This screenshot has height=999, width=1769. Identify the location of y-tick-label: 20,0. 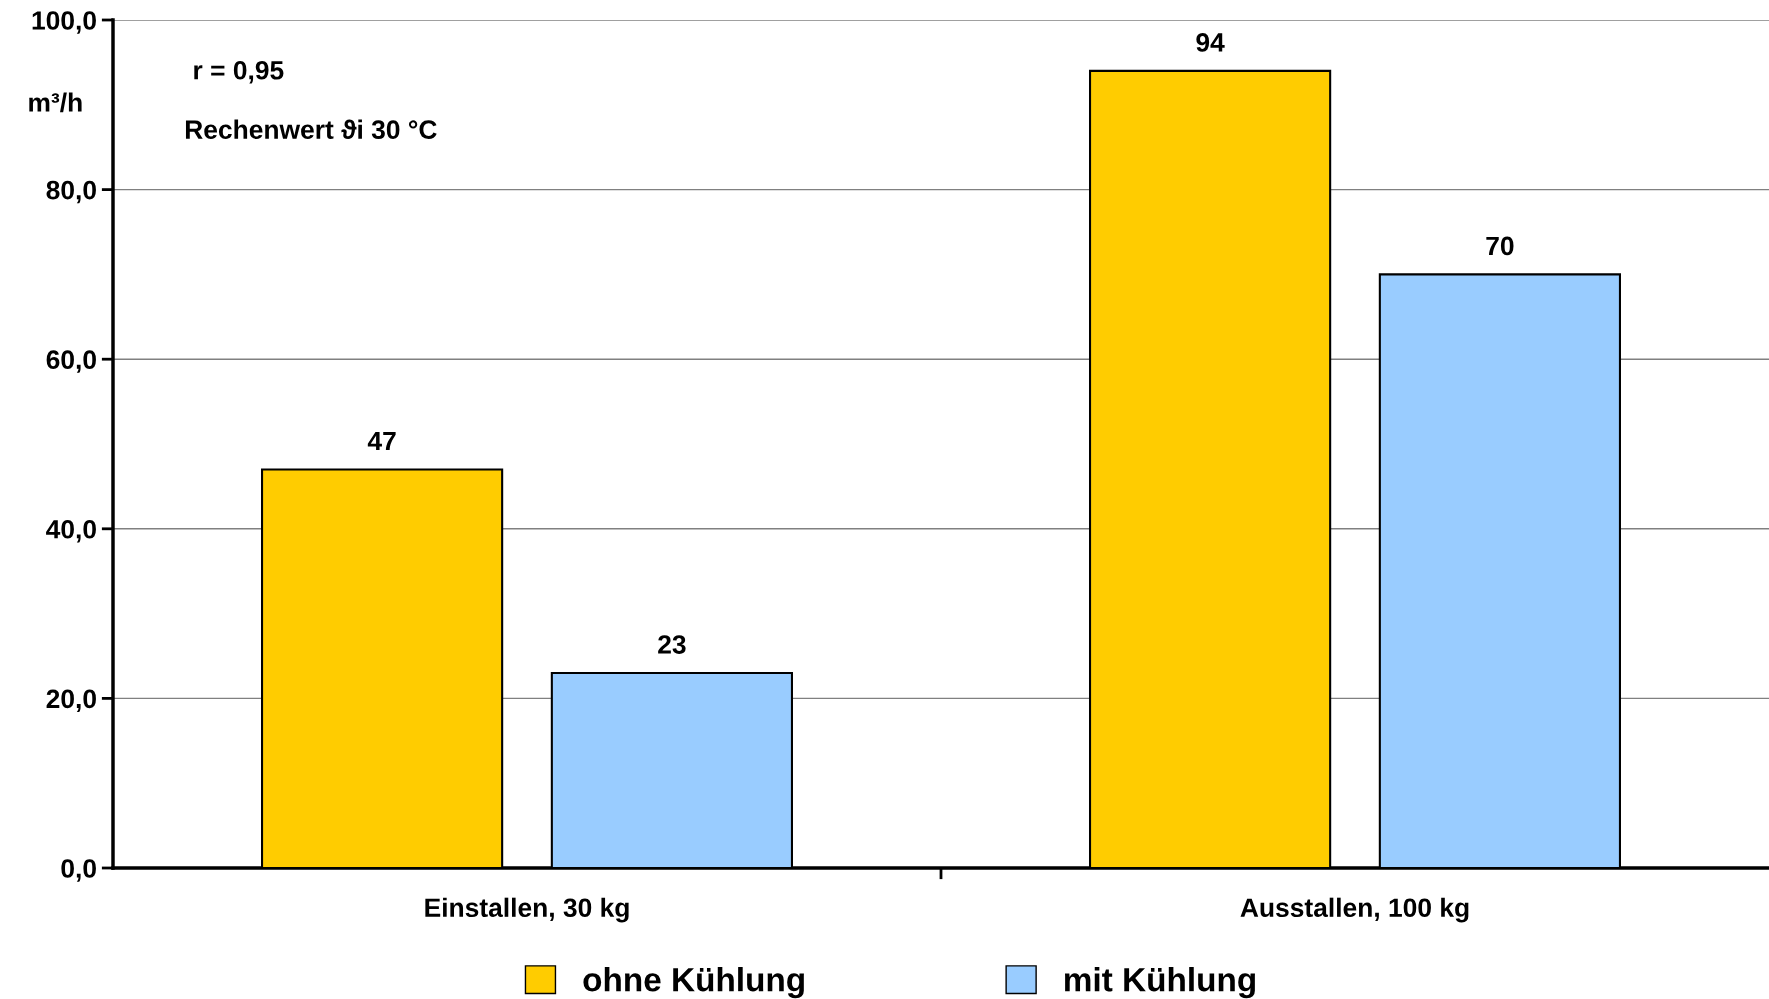
(71, 701).